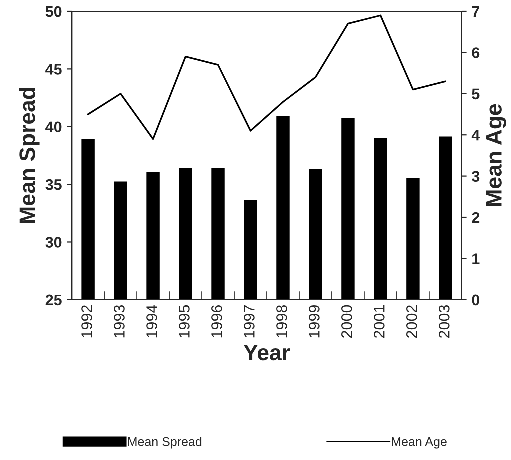 The image size is (511, 460). Describe the element at coordinates (152, 321) in the screenshot. I see `x-tick-label: 1994` at that location.